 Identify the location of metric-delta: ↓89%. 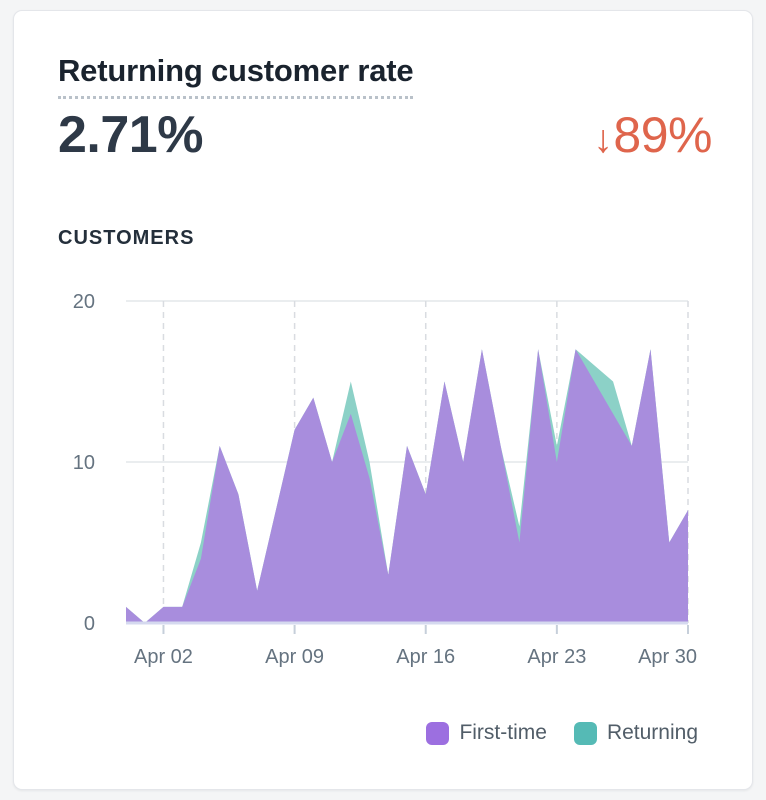
(652, 135).